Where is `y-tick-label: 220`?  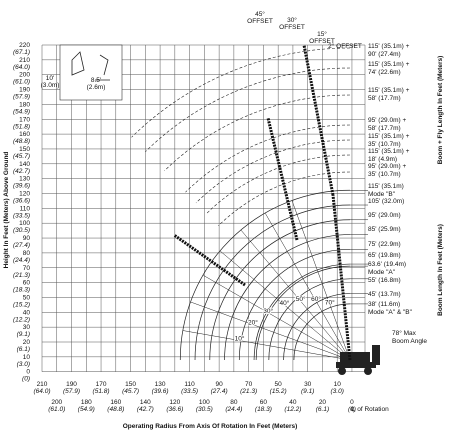 y-tick-label: 220 is located at coordinates (24, 45).